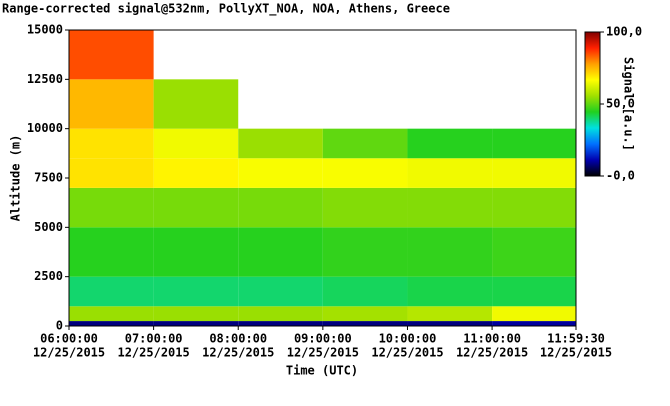  What do you see at coordinates (16, 178) in the screenshot?
I see `y-axis-label: Altitude (m)` at bounding box center [16, 178].